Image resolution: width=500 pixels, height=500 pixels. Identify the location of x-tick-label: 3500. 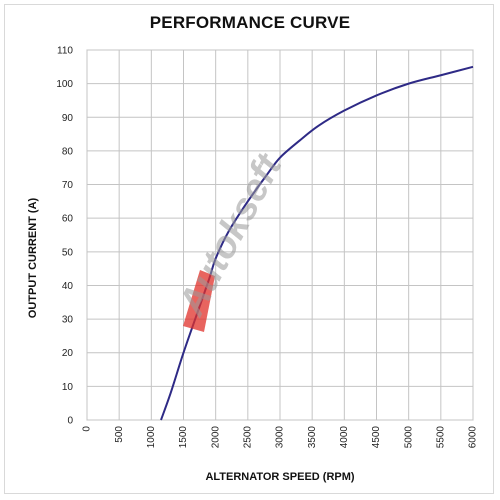
(312, 437).